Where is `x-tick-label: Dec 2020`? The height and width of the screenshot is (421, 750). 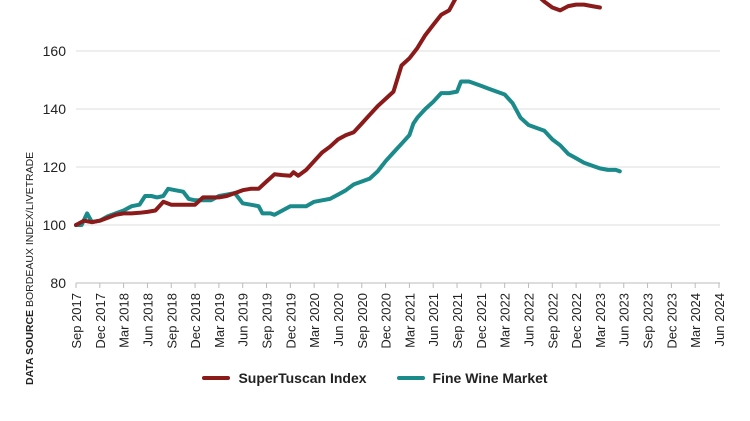
x-tick-label: Dec 2020 is located at coordinates (386, 321).